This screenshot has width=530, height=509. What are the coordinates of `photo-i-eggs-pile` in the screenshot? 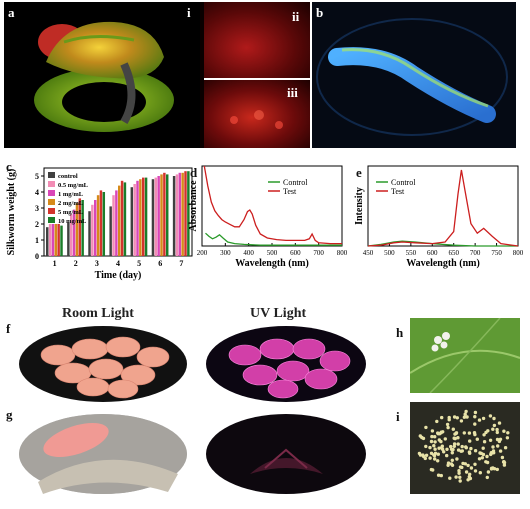 It's located at (465, 448).